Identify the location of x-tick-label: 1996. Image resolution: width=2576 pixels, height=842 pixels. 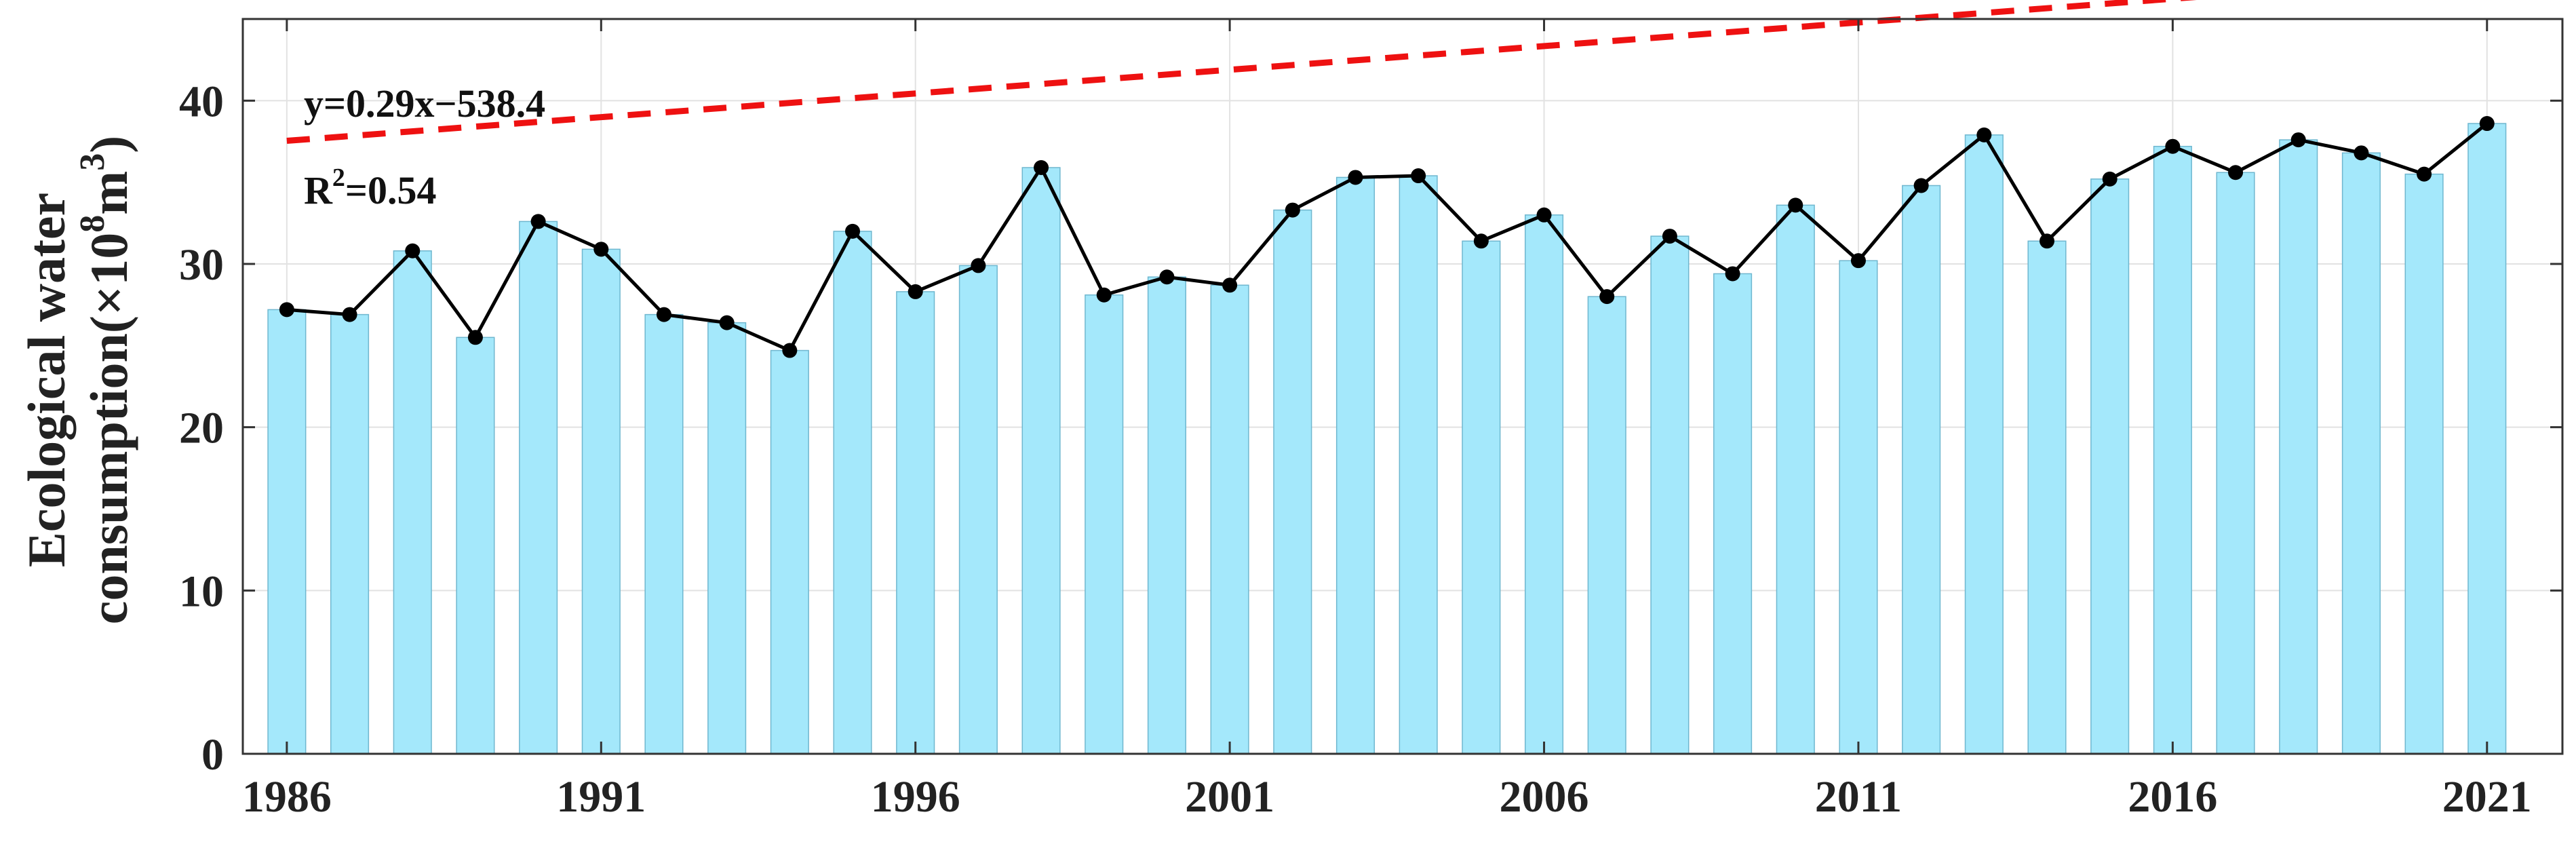
(915, 797).